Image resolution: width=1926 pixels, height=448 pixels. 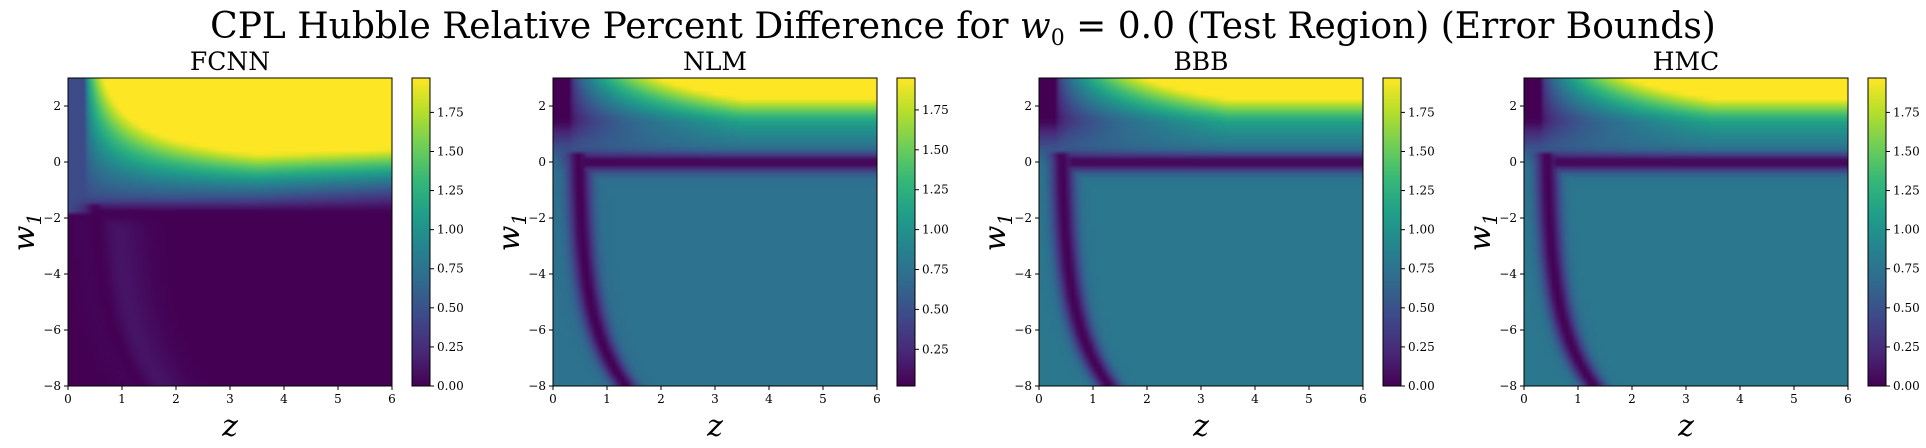 I want to click on panel-title: FCNN, so click(x=230, y=61).